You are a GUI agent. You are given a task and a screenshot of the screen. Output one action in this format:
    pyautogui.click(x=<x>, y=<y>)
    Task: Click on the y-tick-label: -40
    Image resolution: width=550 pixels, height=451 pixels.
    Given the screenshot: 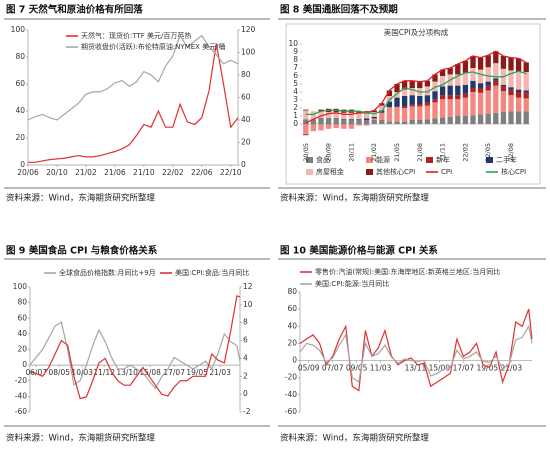 What is the action you would take?
    pyautogui.click(x=21, y=395)
    